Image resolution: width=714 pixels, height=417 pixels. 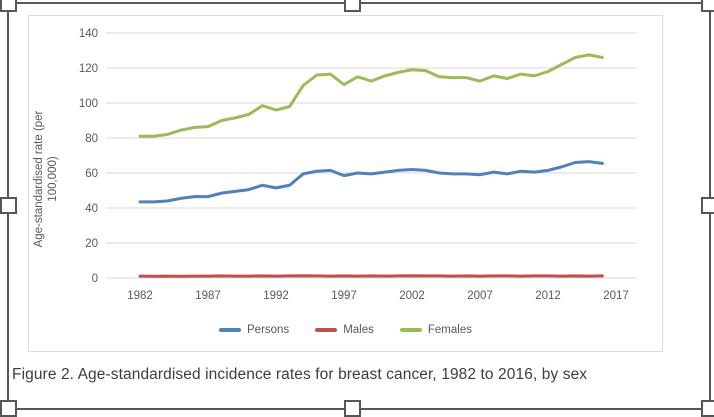 I want to click on y-axis-title: Age-standardised rate (per, so click(x=39, y=178).